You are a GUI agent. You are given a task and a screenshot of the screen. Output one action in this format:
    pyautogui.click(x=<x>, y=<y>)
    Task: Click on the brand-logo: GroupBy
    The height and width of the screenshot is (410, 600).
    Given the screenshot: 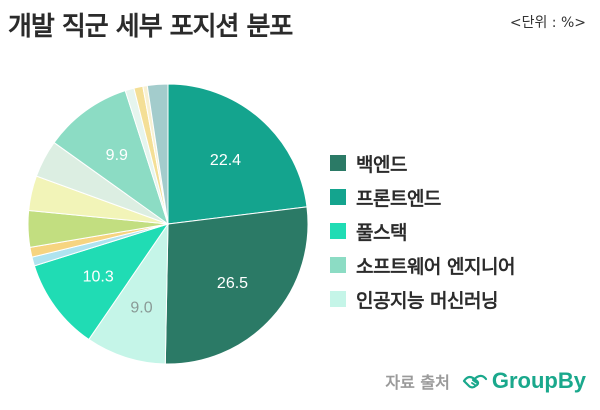 What is the action you would take?
    pyautogui.click(x=524, y=381)
    